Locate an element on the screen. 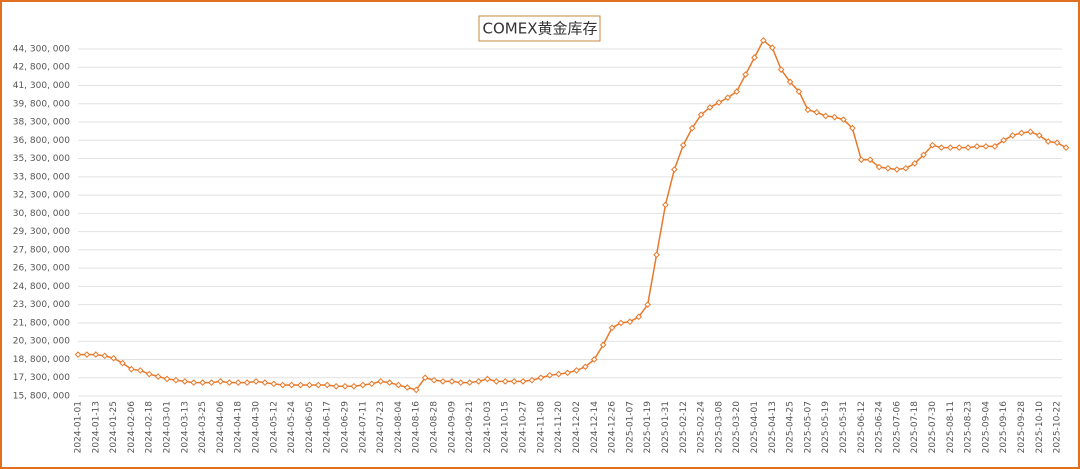 This screenshot has height=469, width=1080. x-tick-label: 2025-03-08 is located at coordinates (719, 427).